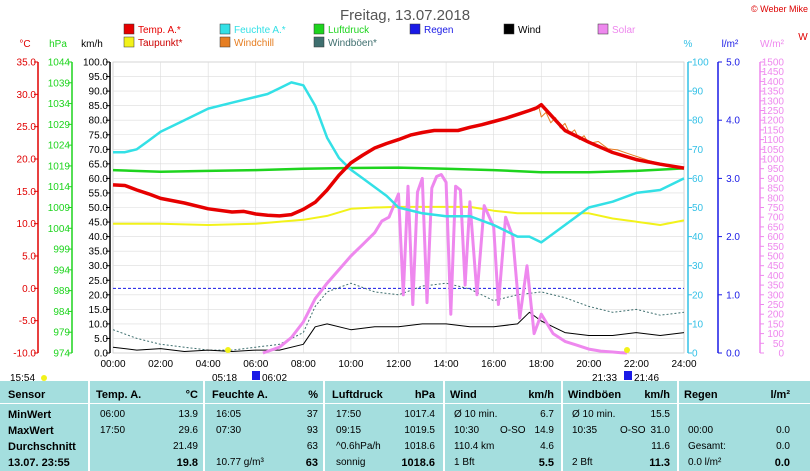 This screenshot has height=471, width=810. I want to click on table-cell: Regen, so click(701, 395).